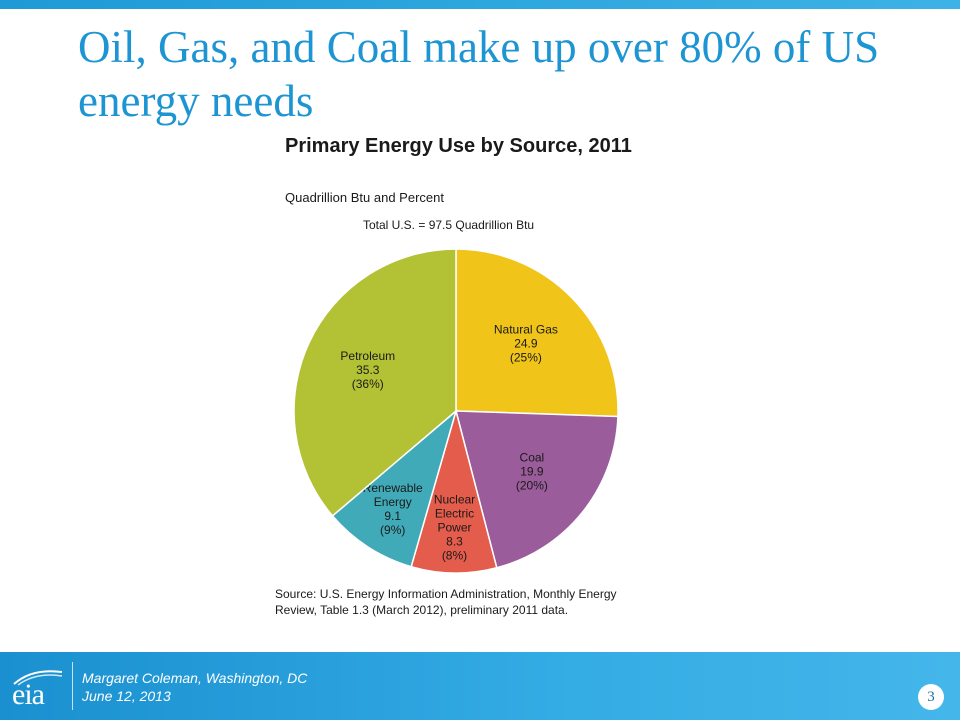 The width and height of the screenshot is (960, 720). Describe the element at coordinates (526, 343) in the screenshot. I see `slice-label-natural-gas: Natural Gas 24.9 (25%)` at that location.